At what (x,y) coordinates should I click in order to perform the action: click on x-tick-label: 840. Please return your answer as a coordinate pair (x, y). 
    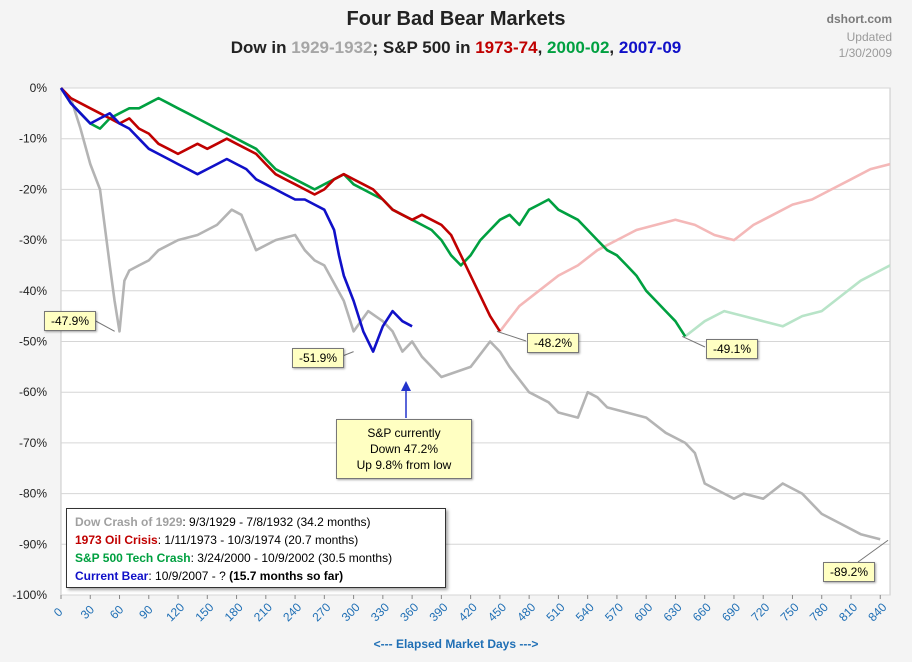
    Looking at the image, I should click on (877, 612).